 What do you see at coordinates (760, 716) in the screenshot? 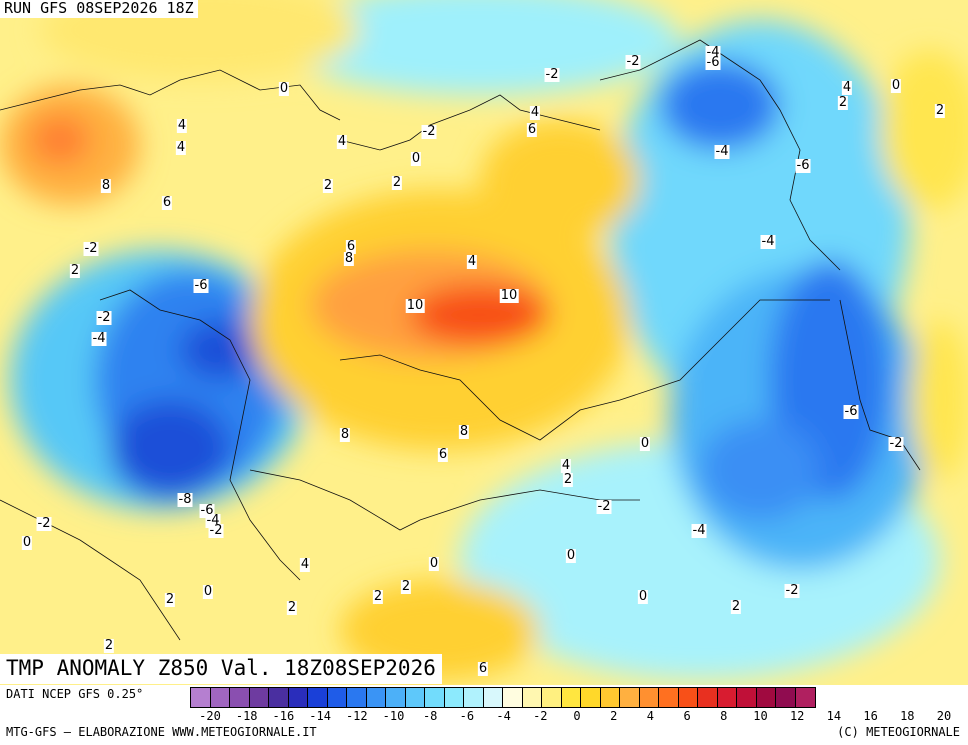
I see `colorbar-tick: 10` at bounding box center [760, 716].